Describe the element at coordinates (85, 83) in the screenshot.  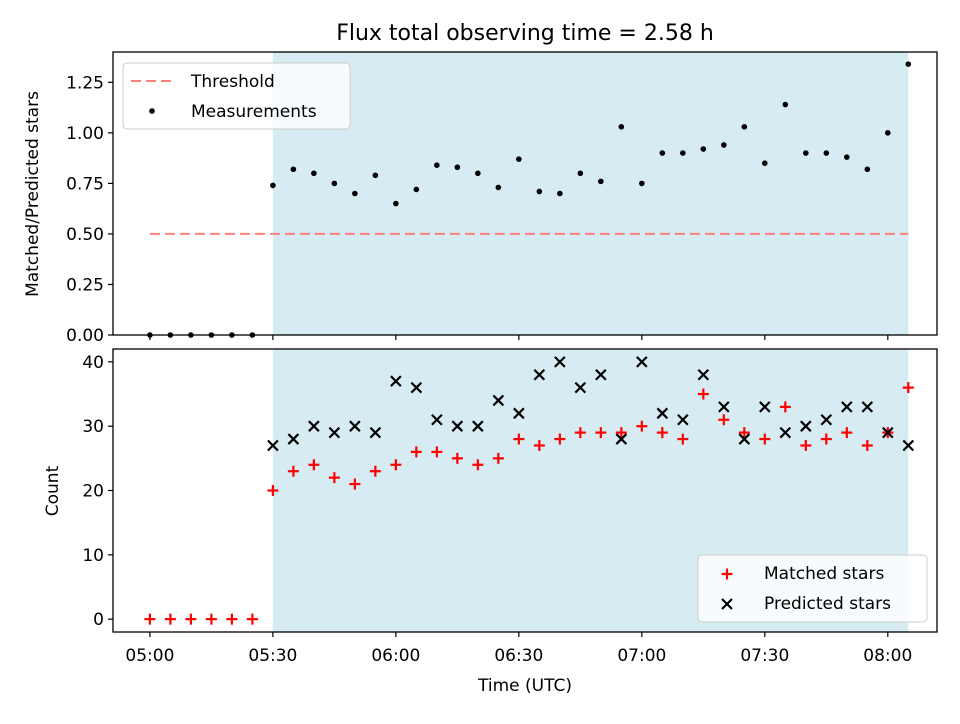
I see `top-y-tick-label: 1.25` at that location.